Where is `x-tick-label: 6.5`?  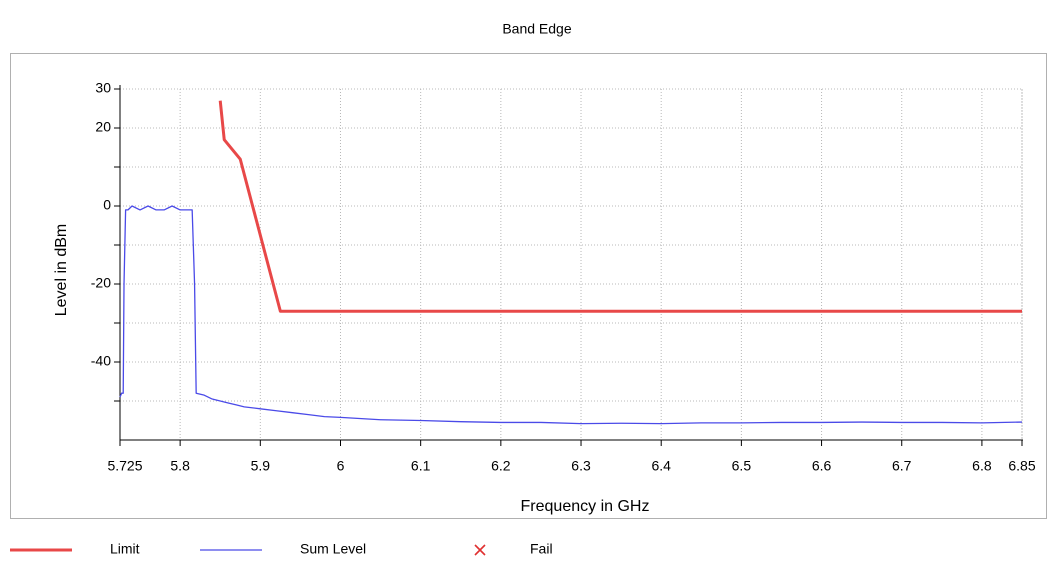 x-tick-label: 6.5 is located at coordinates (742, 466).